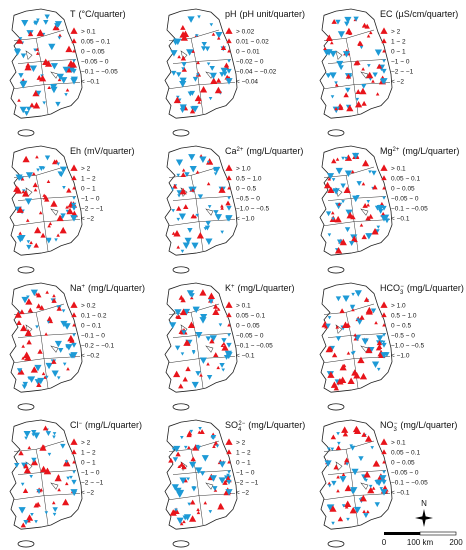  What do you see at coordinates (405, 453) in the screenshot?
I see `legend-label: 0.05 ~ 0.1` at bounding box center [405, 453].